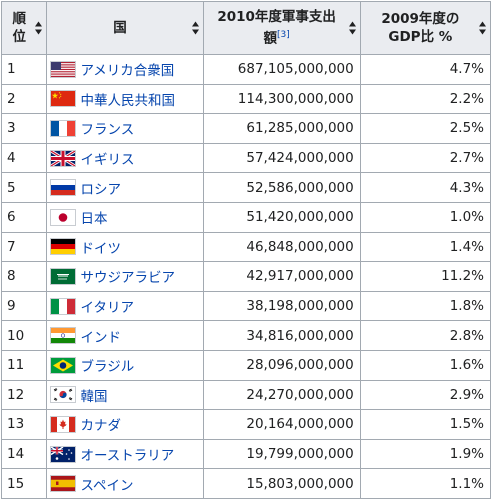  I want to click on canada-flag-icon, so click(63, 424).